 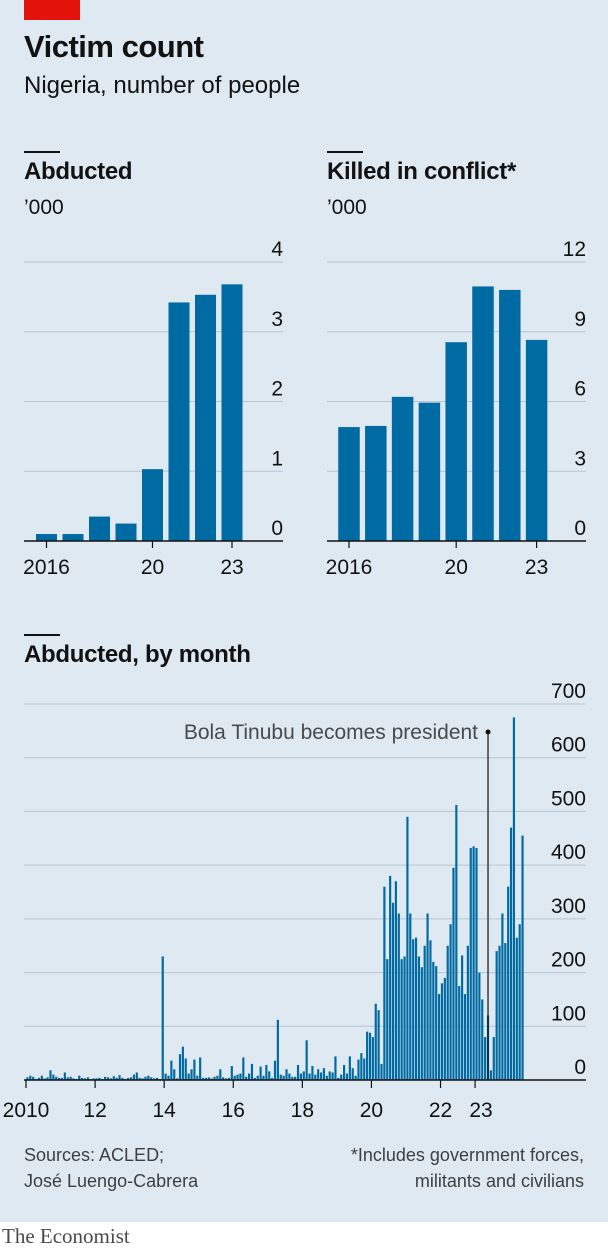 I want to click on monthly-title: Abducted, by month, so click(x=137, y=654).